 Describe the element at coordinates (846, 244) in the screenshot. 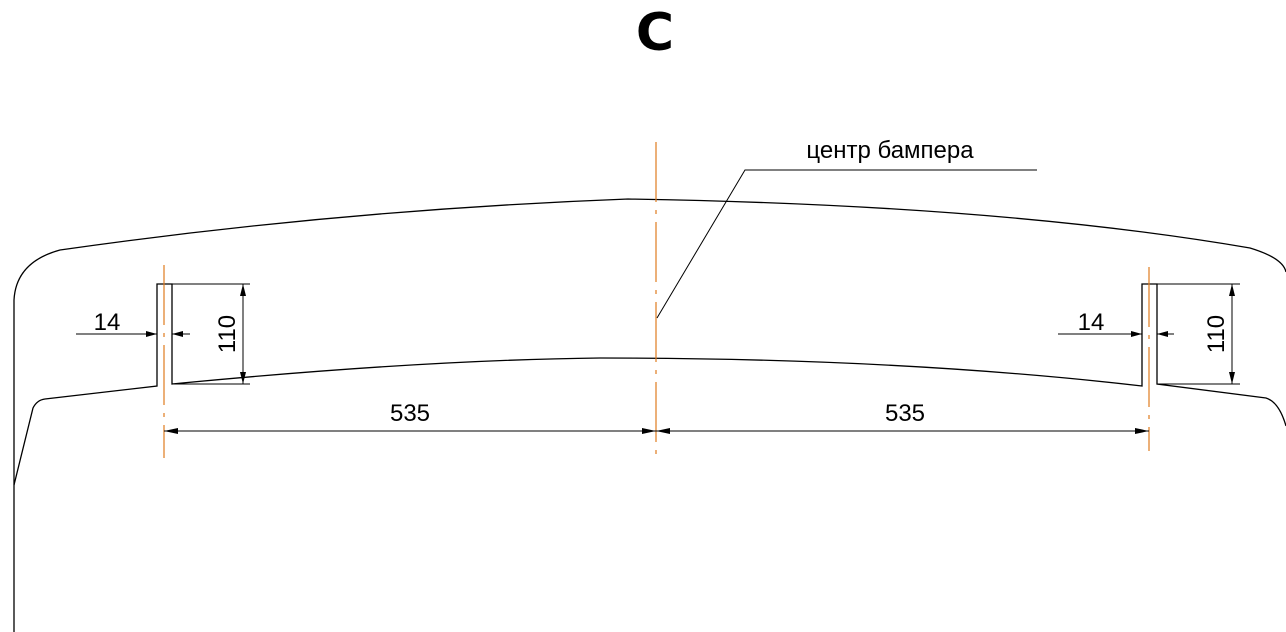

I see `callout-leader` at that location.